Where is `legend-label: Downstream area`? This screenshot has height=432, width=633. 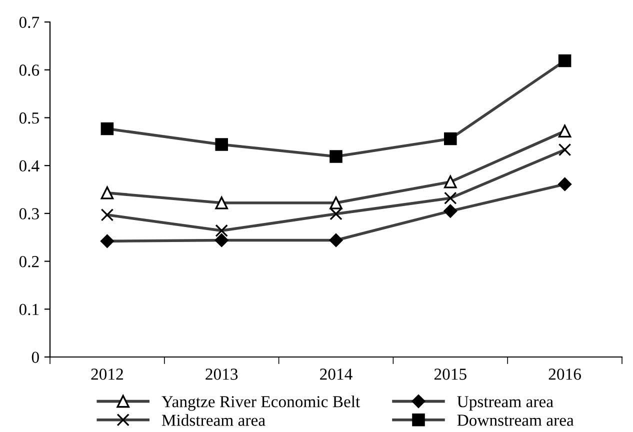
legend-label: Downstream area is located at coordinates (515, 420).